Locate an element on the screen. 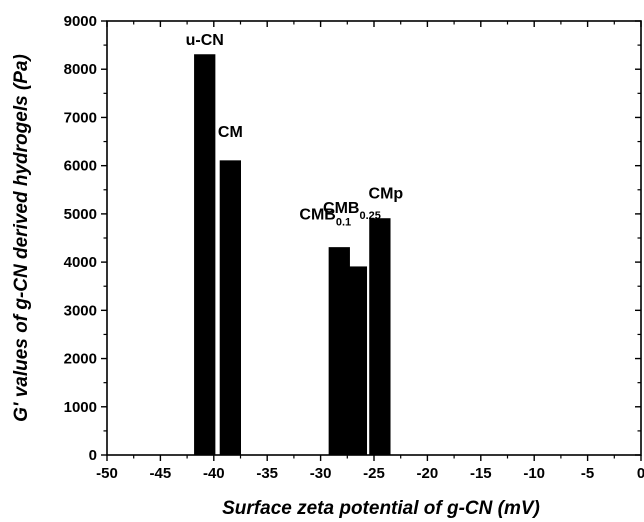 This screenshot has width=644, height=522. y-tick-label: 8000 is located at coordinates (80, 69).